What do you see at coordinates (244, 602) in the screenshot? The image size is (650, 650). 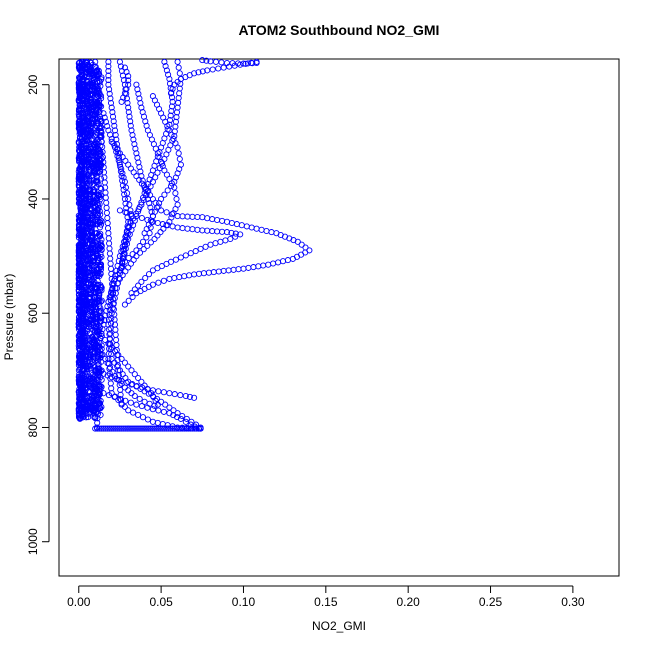 I see `x-tick-label: 0.10` at bounding box center [244, 602].